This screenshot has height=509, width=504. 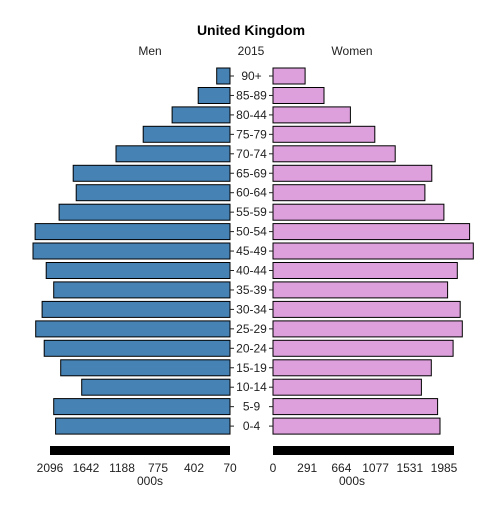 What do you see at coordinates (149, 51) in the screenshot?
I see `men-label: Men` at bounding box center [149, 51].